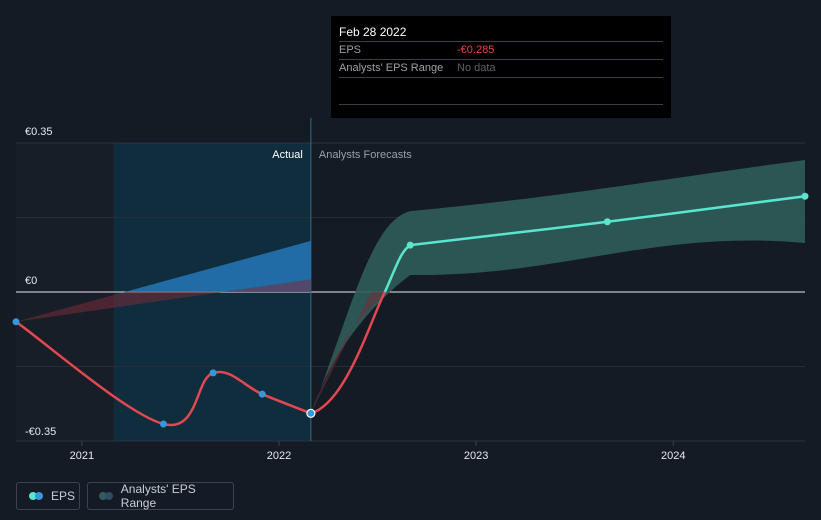 The width and height of the screenshot is (821, 520). Describe the element at coordinates (501, 90) in the screenshot. I see `tooltip-spacer` at that location.